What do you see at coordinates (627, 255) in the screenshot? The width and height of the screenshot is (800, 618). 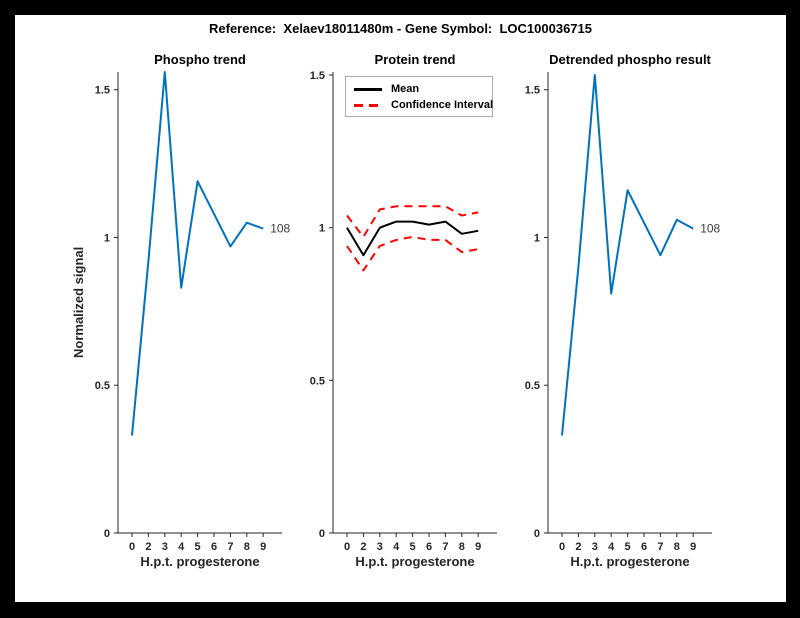 I see `series-detrended-phospho` at bounding box center [627, 255].